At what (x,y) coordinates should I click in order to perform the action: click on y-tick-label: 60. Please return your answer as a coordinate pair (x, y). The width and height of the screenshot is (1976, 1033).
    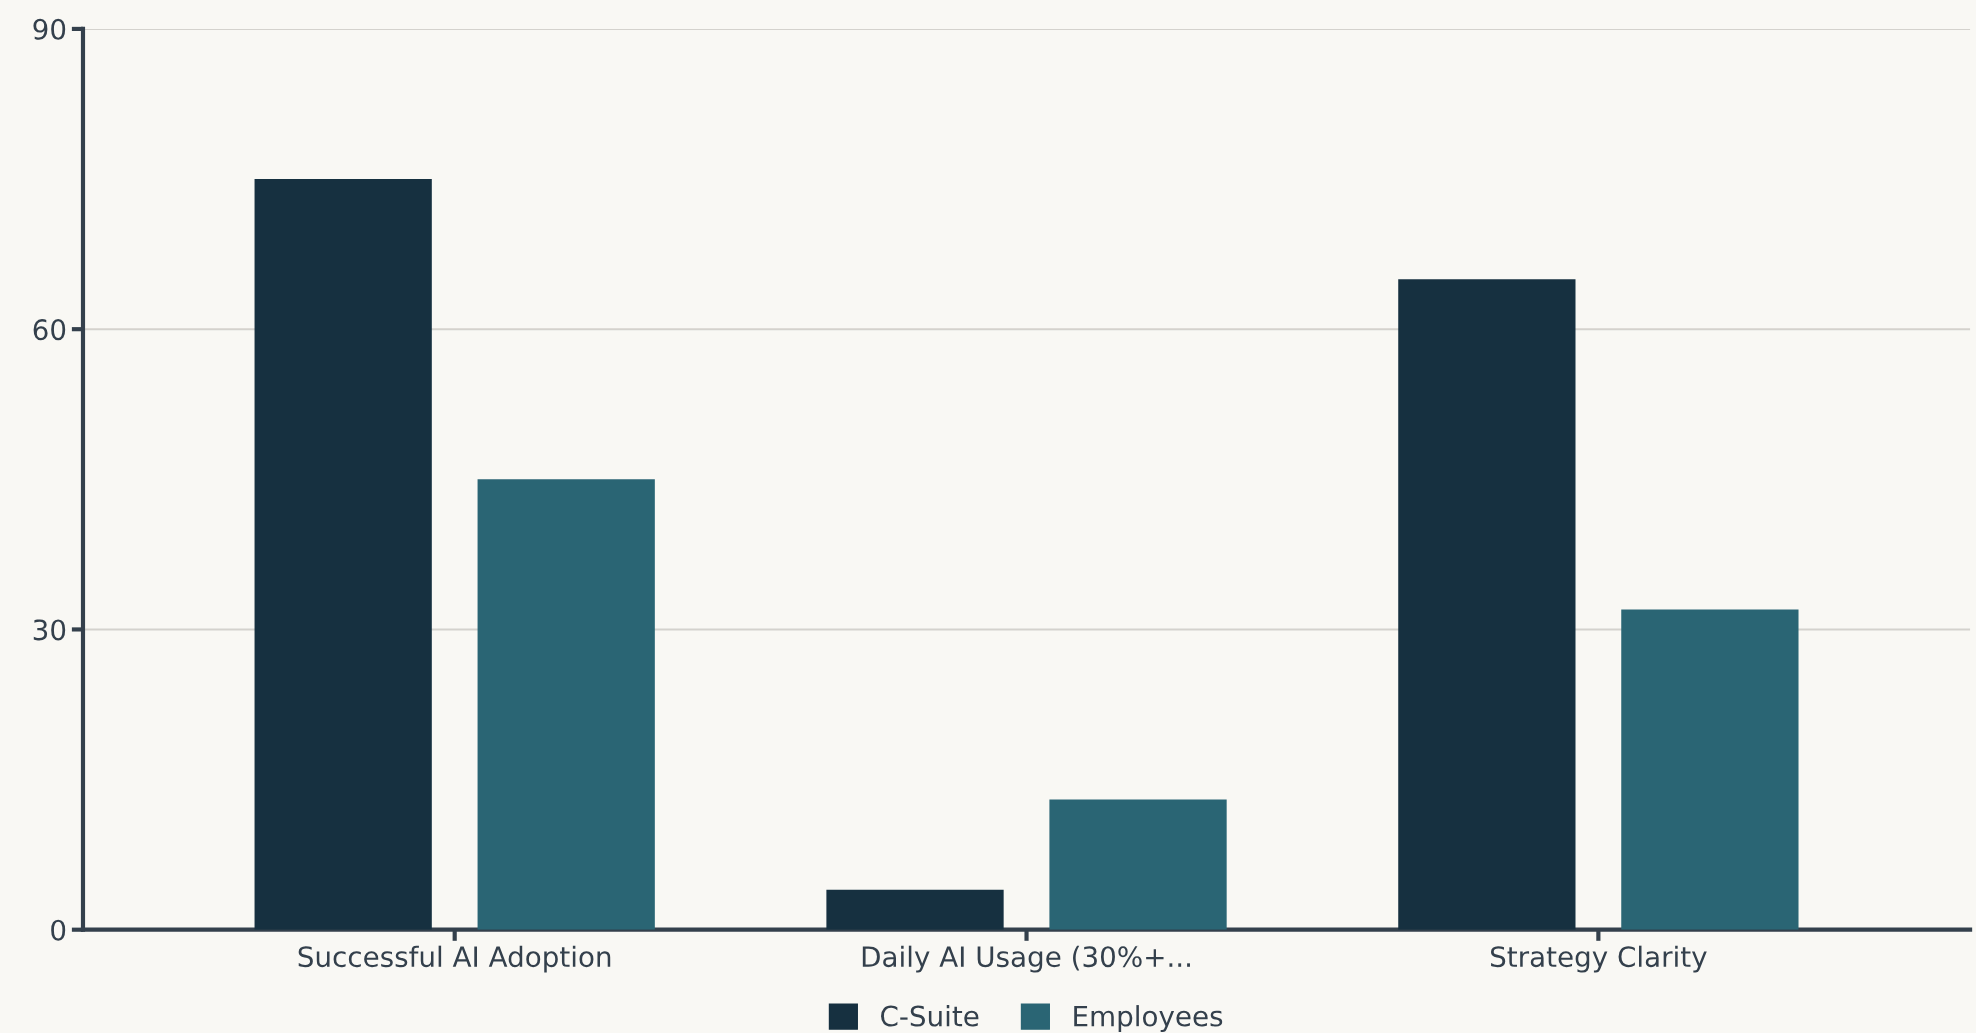
    Looking at the image, I should click on (49, 330).